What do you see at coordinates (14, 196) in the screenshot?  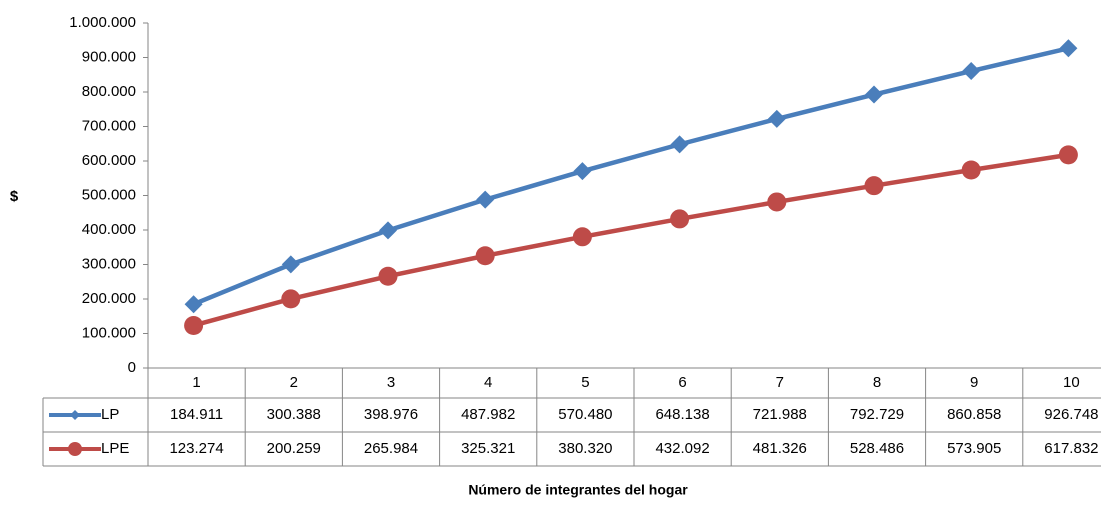 I see `y-axis-title: $` at bounding box center [14, 196].